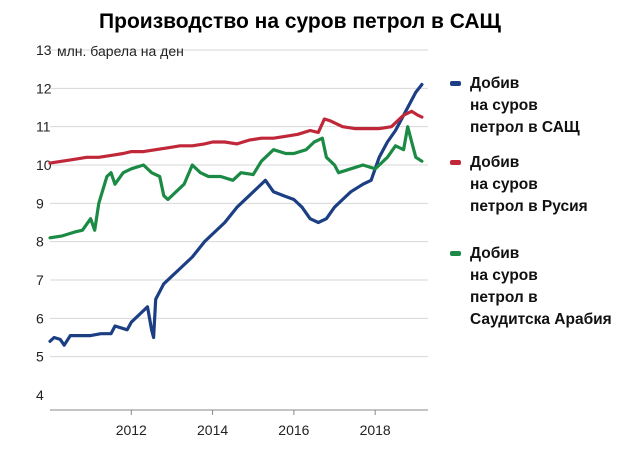 The height and width of the screenshot is (450, 635). Describe the element at coordinates (44, 165) in the screenshot. I see `y-tick-label: 10` at that location.